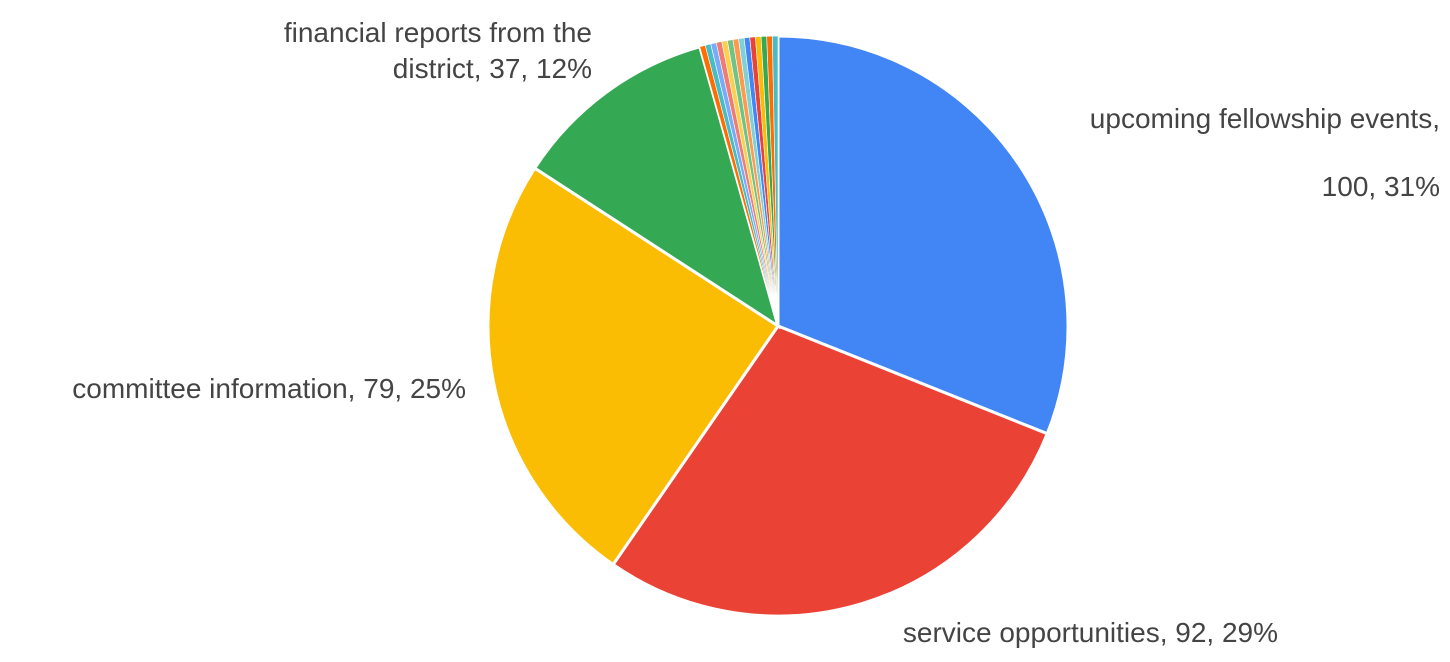 Image resolution: width=1450 pixels, height=662 pixels. What do you see at coordinates (656, 187) in the screenshot?
I see `pie-slice-financial-reports-from-the-district` at bounding box center [656, 187].